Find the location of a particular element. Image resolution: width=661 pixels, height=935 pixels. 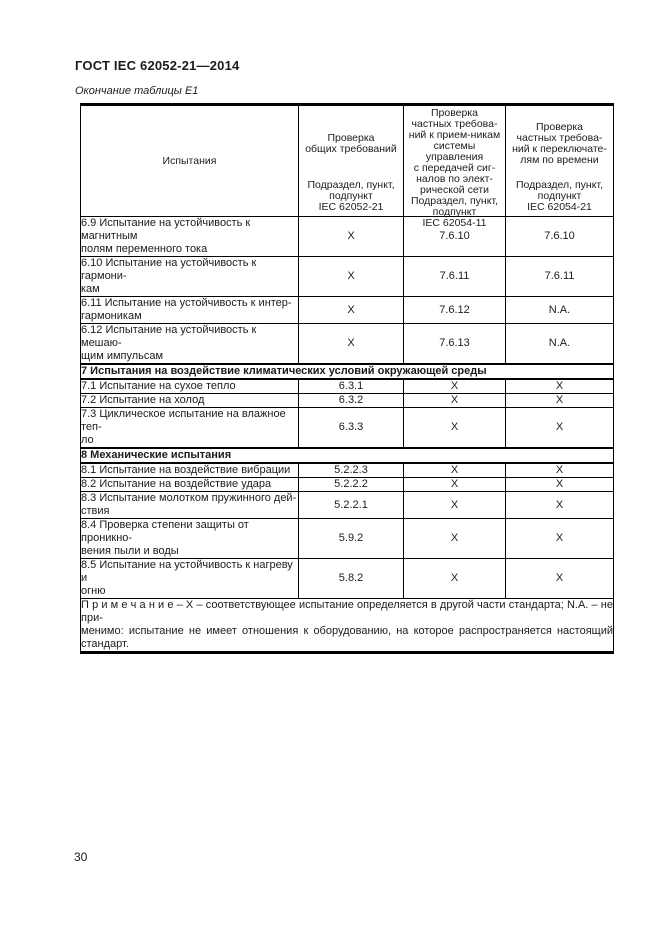

column-header-receivers-ref: Подраздел, пункт, подпункт IEC 62054-11 is located at coordinates (454, 212).